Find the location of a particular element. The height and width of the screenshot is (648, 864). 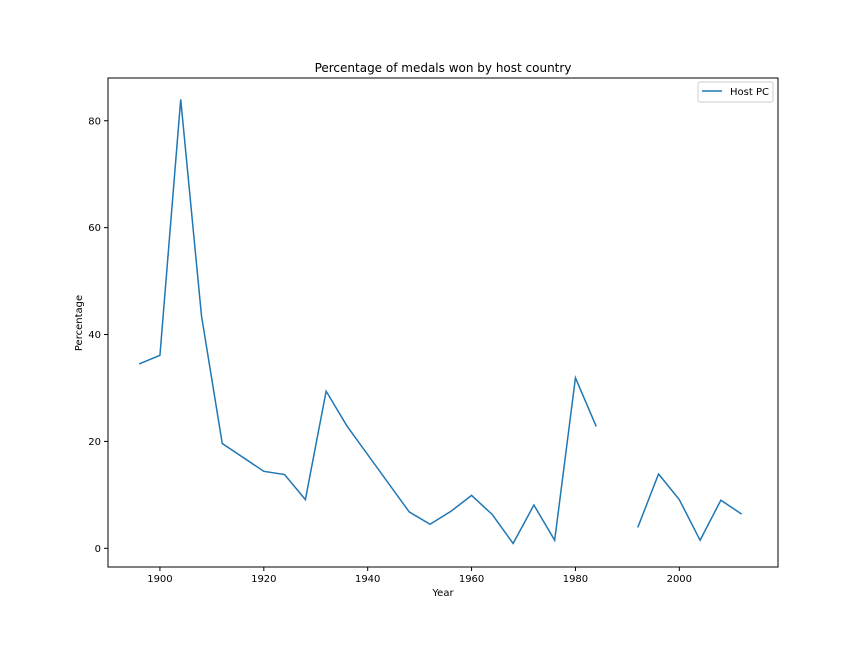

x-axis-label: Year is located at coordinates (442, 593).